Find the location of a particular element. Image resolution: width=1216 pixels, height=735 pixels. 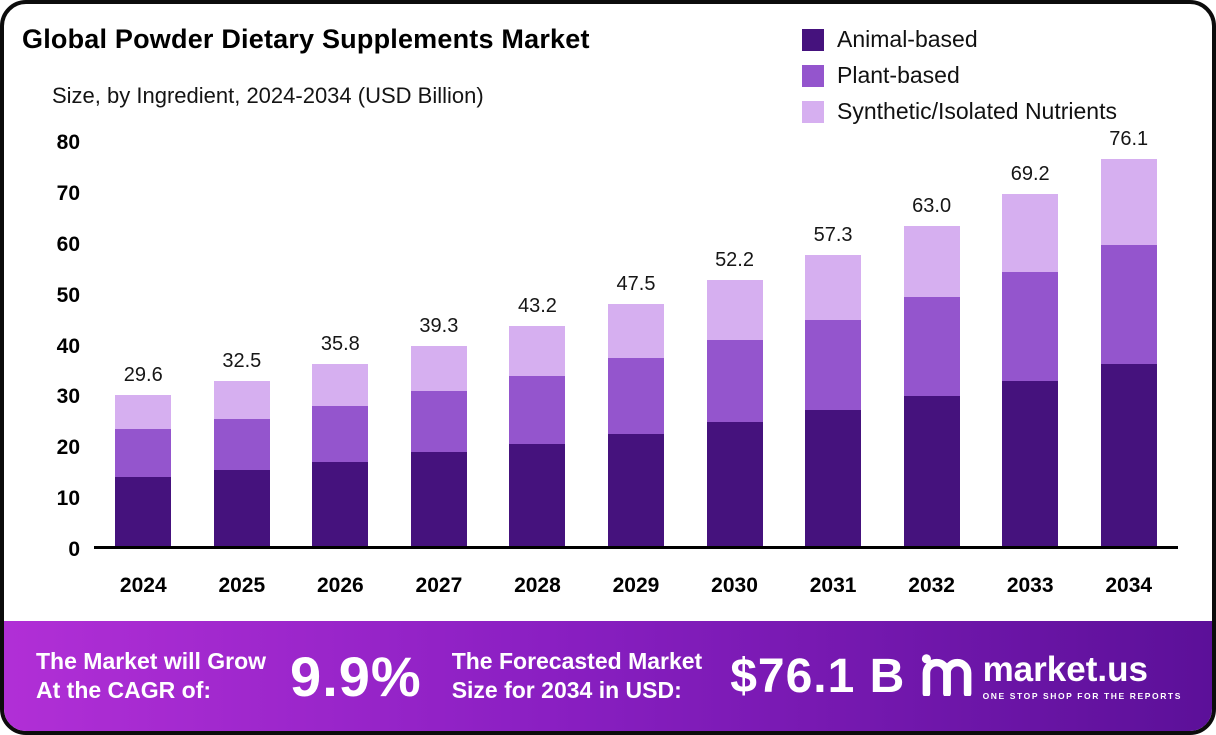

forecast-value: $76.1 B is located at coordinates (818, 676).